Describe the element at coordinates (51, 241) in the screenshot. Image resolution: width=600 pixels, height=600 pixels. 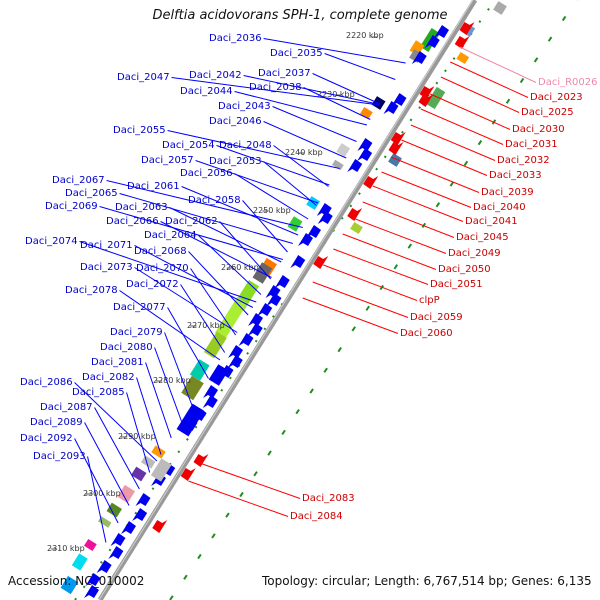
I see `gene-label: Daci_2074` at that location.